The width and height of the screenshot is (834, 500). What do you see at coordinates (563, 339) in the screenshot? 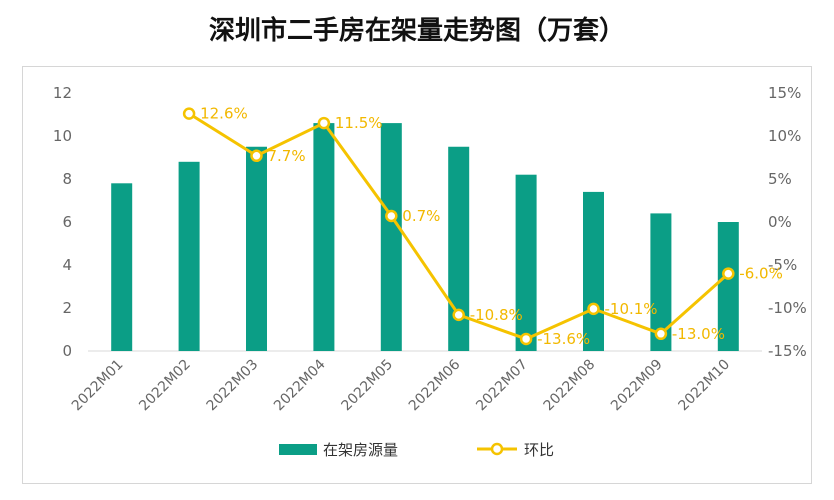
I see `ratio-data-label: -13.6%` at bounding box center [563, 339].